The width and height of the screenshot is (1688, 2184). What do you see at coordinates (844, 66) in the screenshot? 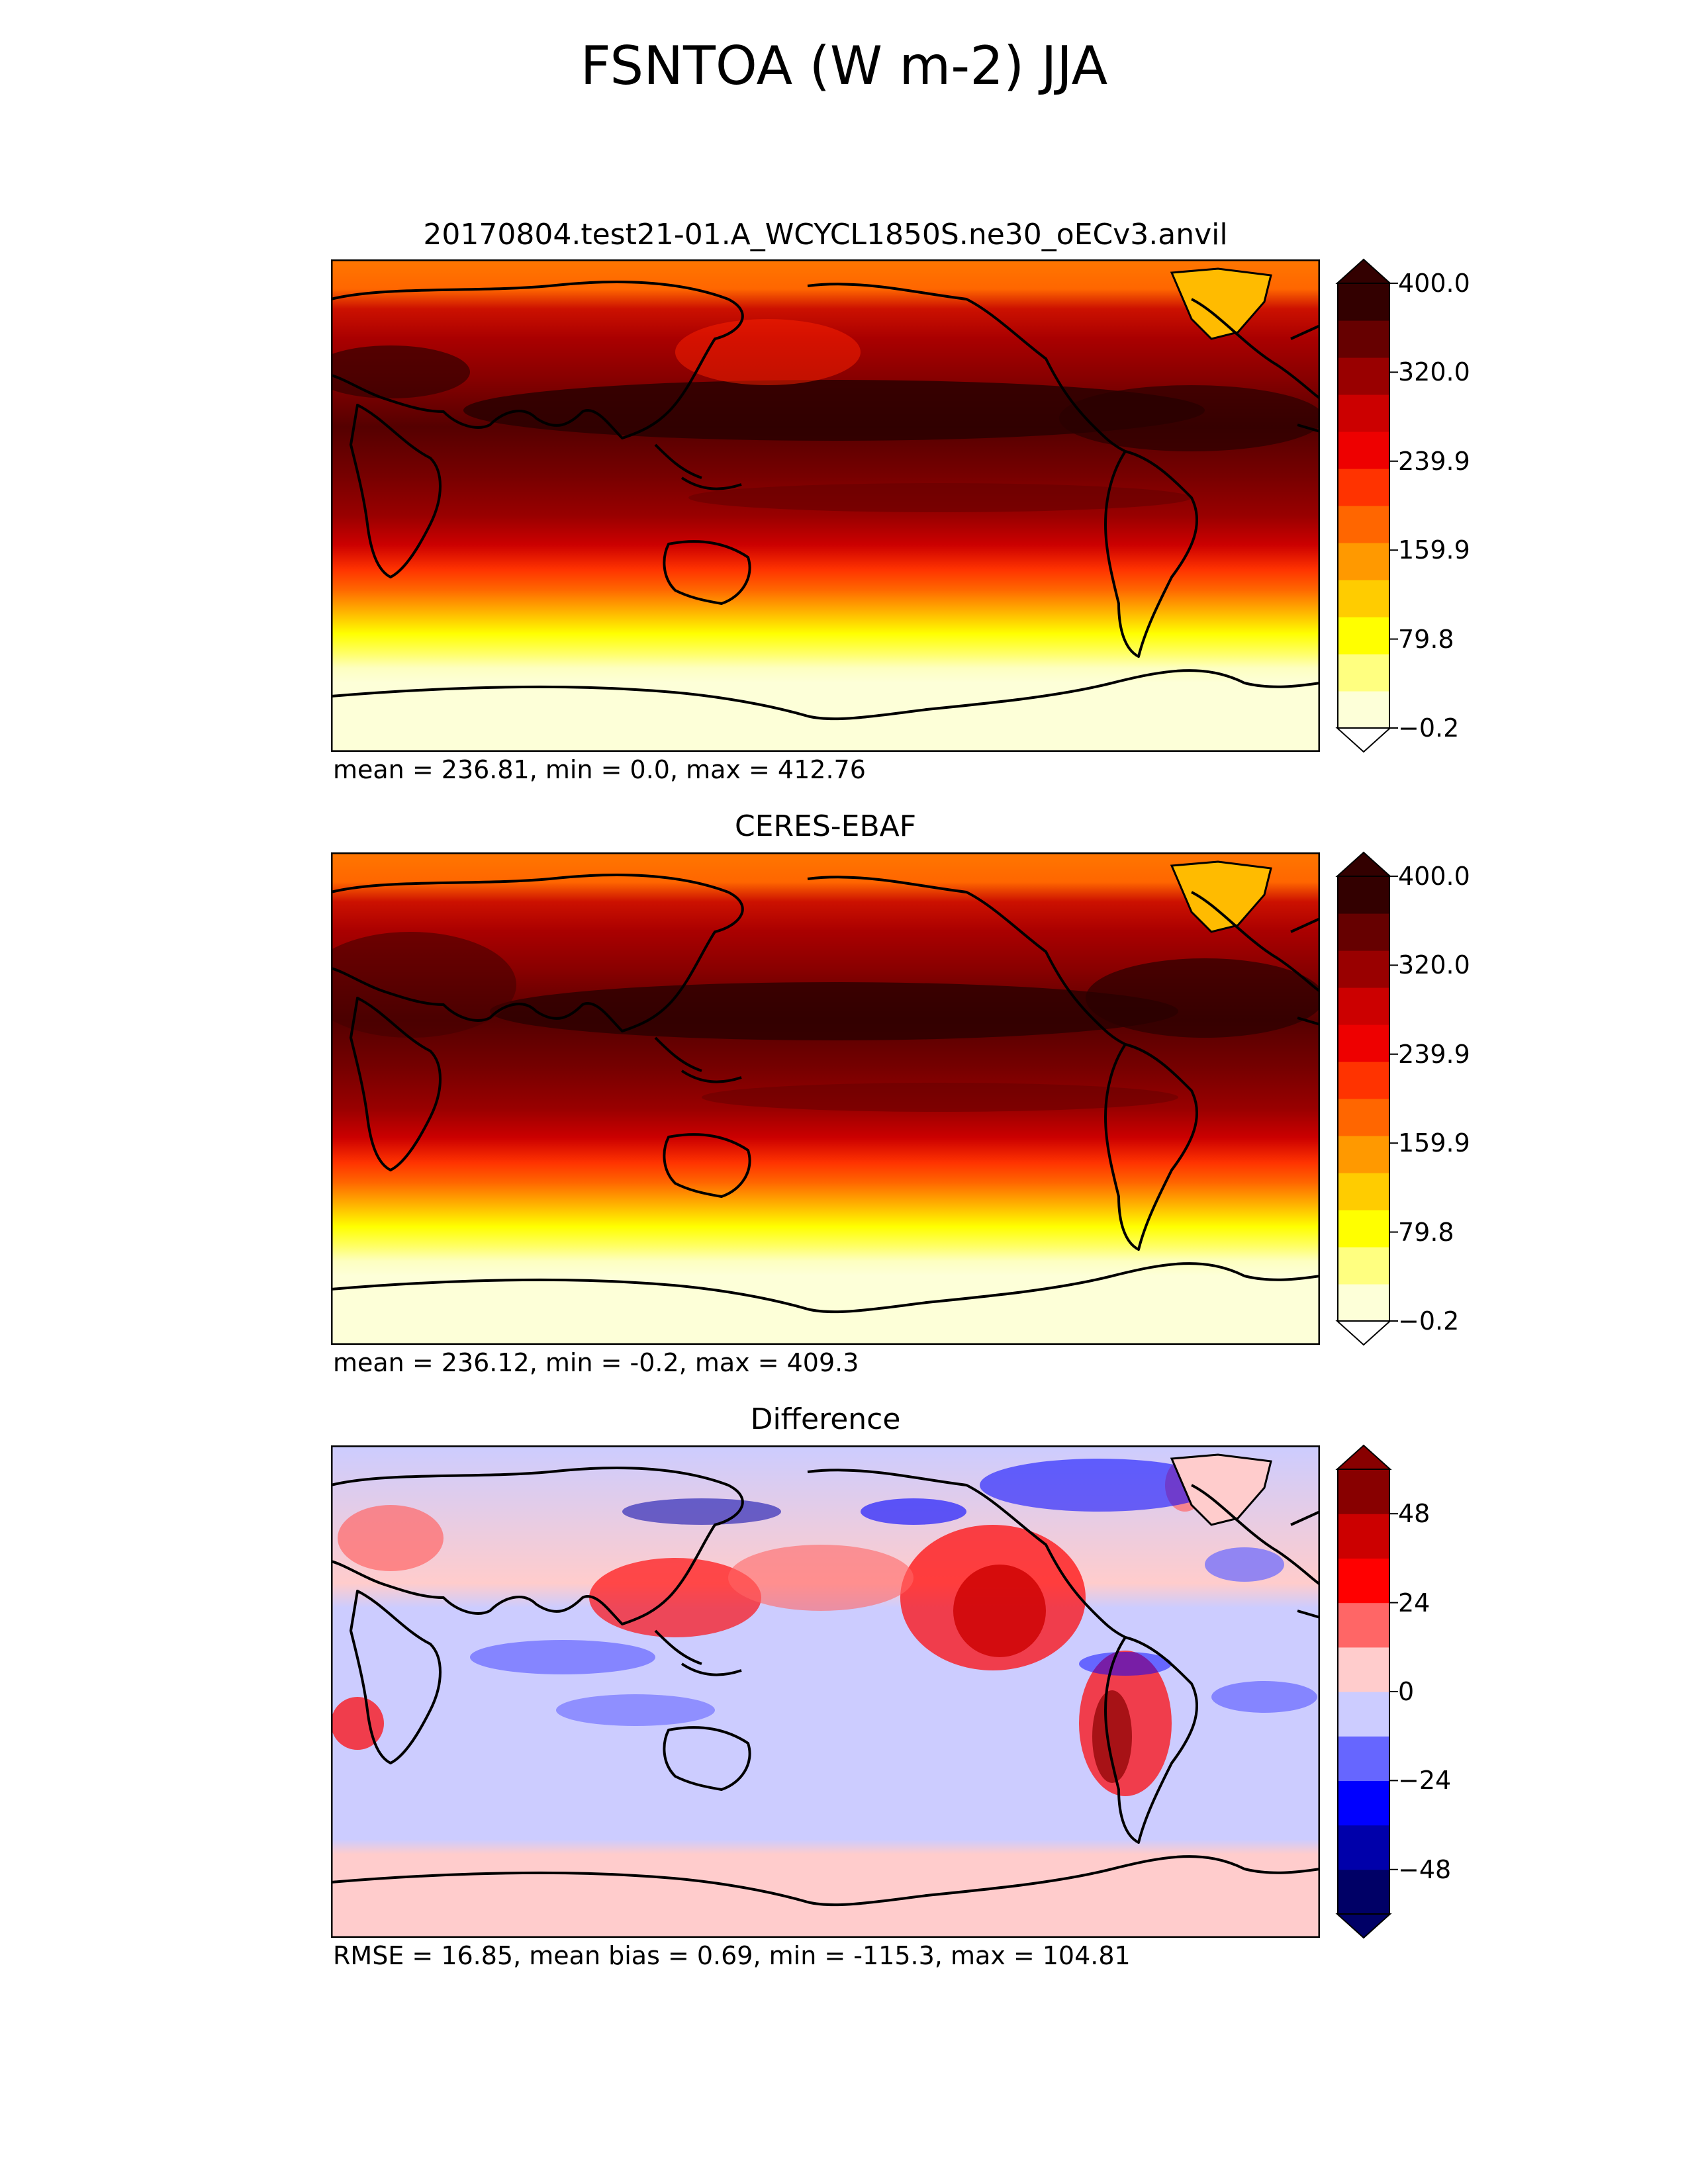
I see `figure-title: FSNTOA (W m-2) JJA` at bounding box center [844, 66].